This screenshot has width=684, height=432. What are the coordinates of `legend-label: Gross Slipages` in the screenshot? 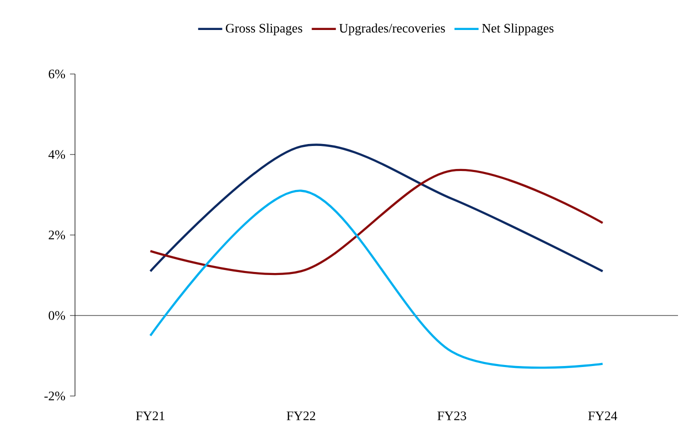 It's located at (264, 29).